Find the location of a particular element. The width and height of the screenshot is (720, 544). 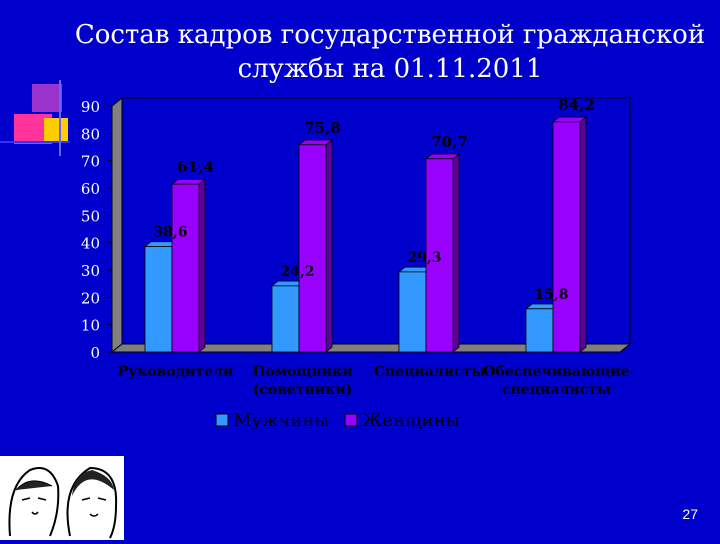

data-label-men: 15,8 is located at coordinates (551, 295).